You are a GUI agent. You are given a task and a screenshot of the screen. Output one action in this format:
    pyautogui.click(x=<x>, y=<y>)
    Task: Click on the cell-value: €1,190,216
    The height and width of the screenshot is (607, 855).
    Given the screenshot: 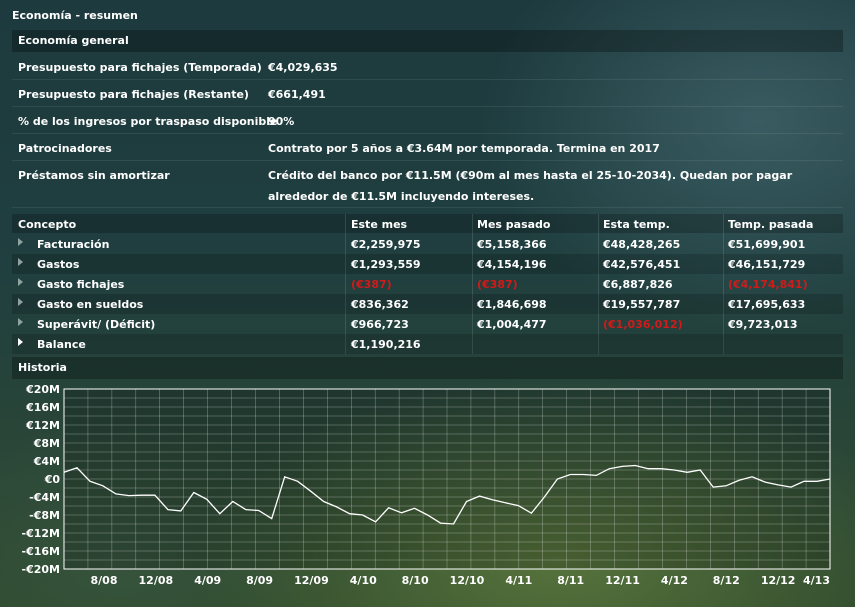 What is the action you would take?
    pyautogui.click(x=386, y=344)
    